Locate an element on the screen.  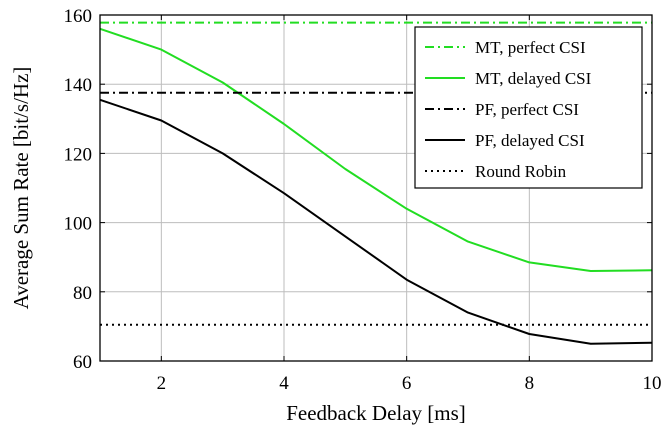
legend-label: PF, perfect CSI is located at coordinates (527, 109).